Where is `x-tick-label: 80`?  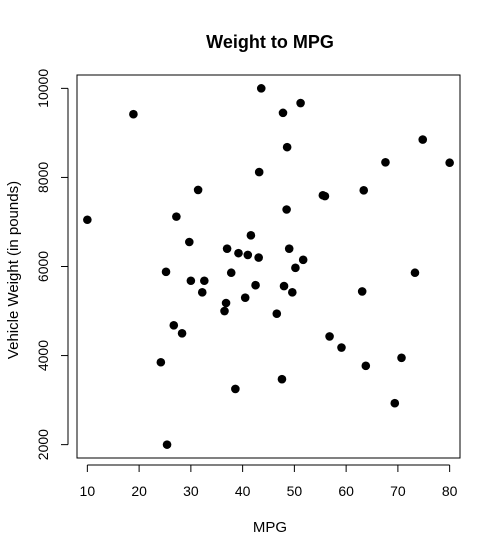 x-tick-label: 80 is located at coordinates (450, 491).